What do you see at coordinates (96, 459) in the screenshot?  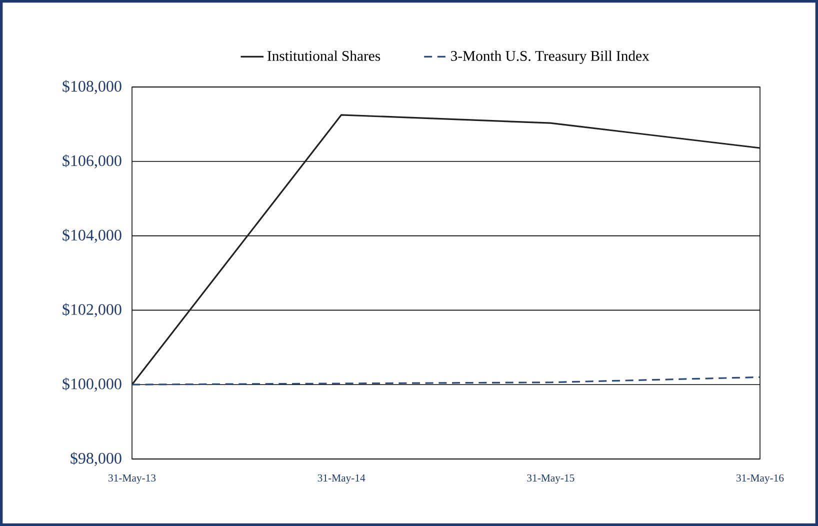 I see `y-tick-label: $98,000` at bounding box center [96, 459].